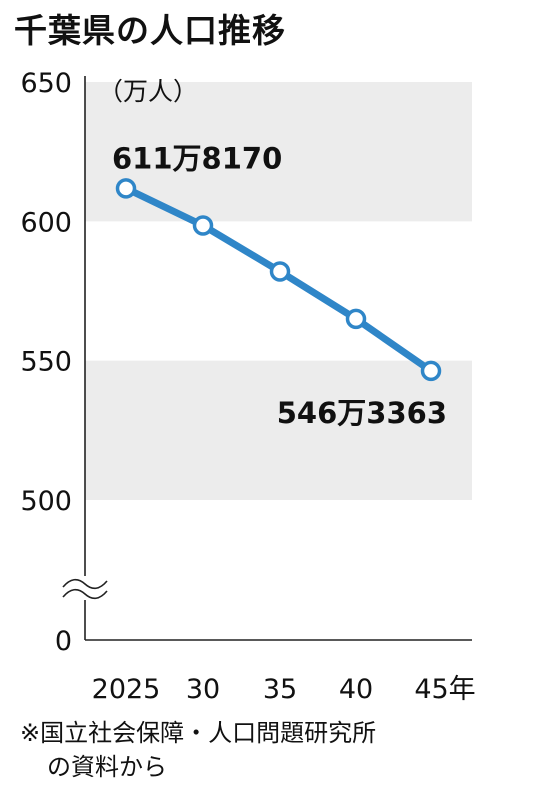 The height and width of the screenshot is (800, 541). What do you see at coordinates (277, 750) in the screenshot?
I see `source-note: ※国立社会保障・人口問題研究所 の資料から` at bounding box center [277, 750].